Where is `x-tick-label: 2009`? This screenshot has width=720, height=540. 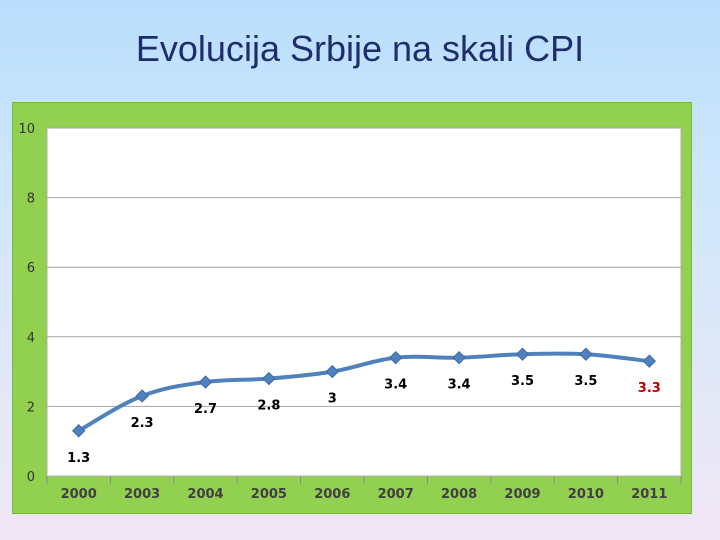 x-tick-label: 2009 is located at coordinates (522, 494).